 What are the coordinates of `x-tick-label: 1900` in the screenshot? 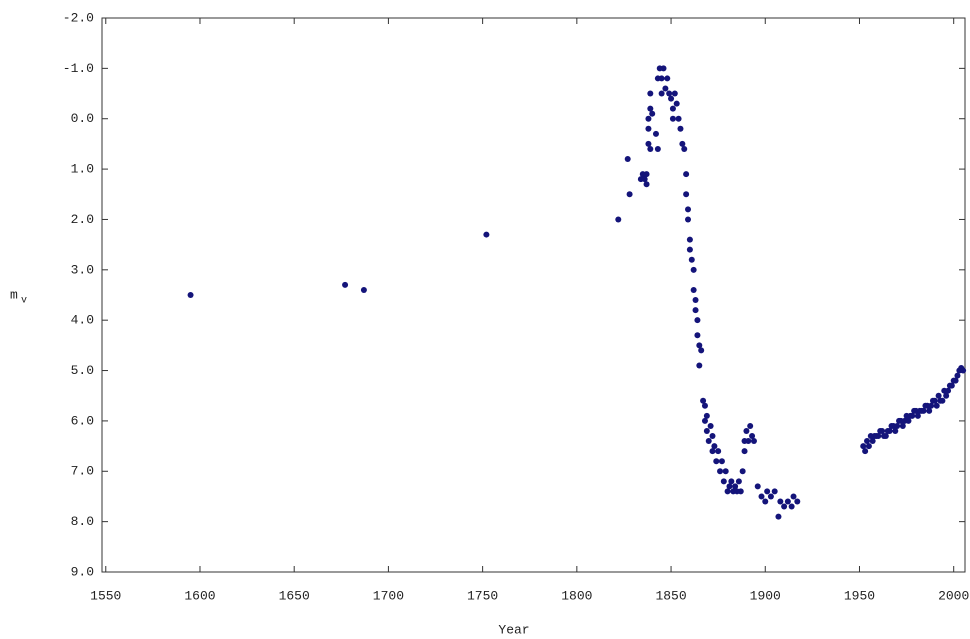 It's located at (765, 595).